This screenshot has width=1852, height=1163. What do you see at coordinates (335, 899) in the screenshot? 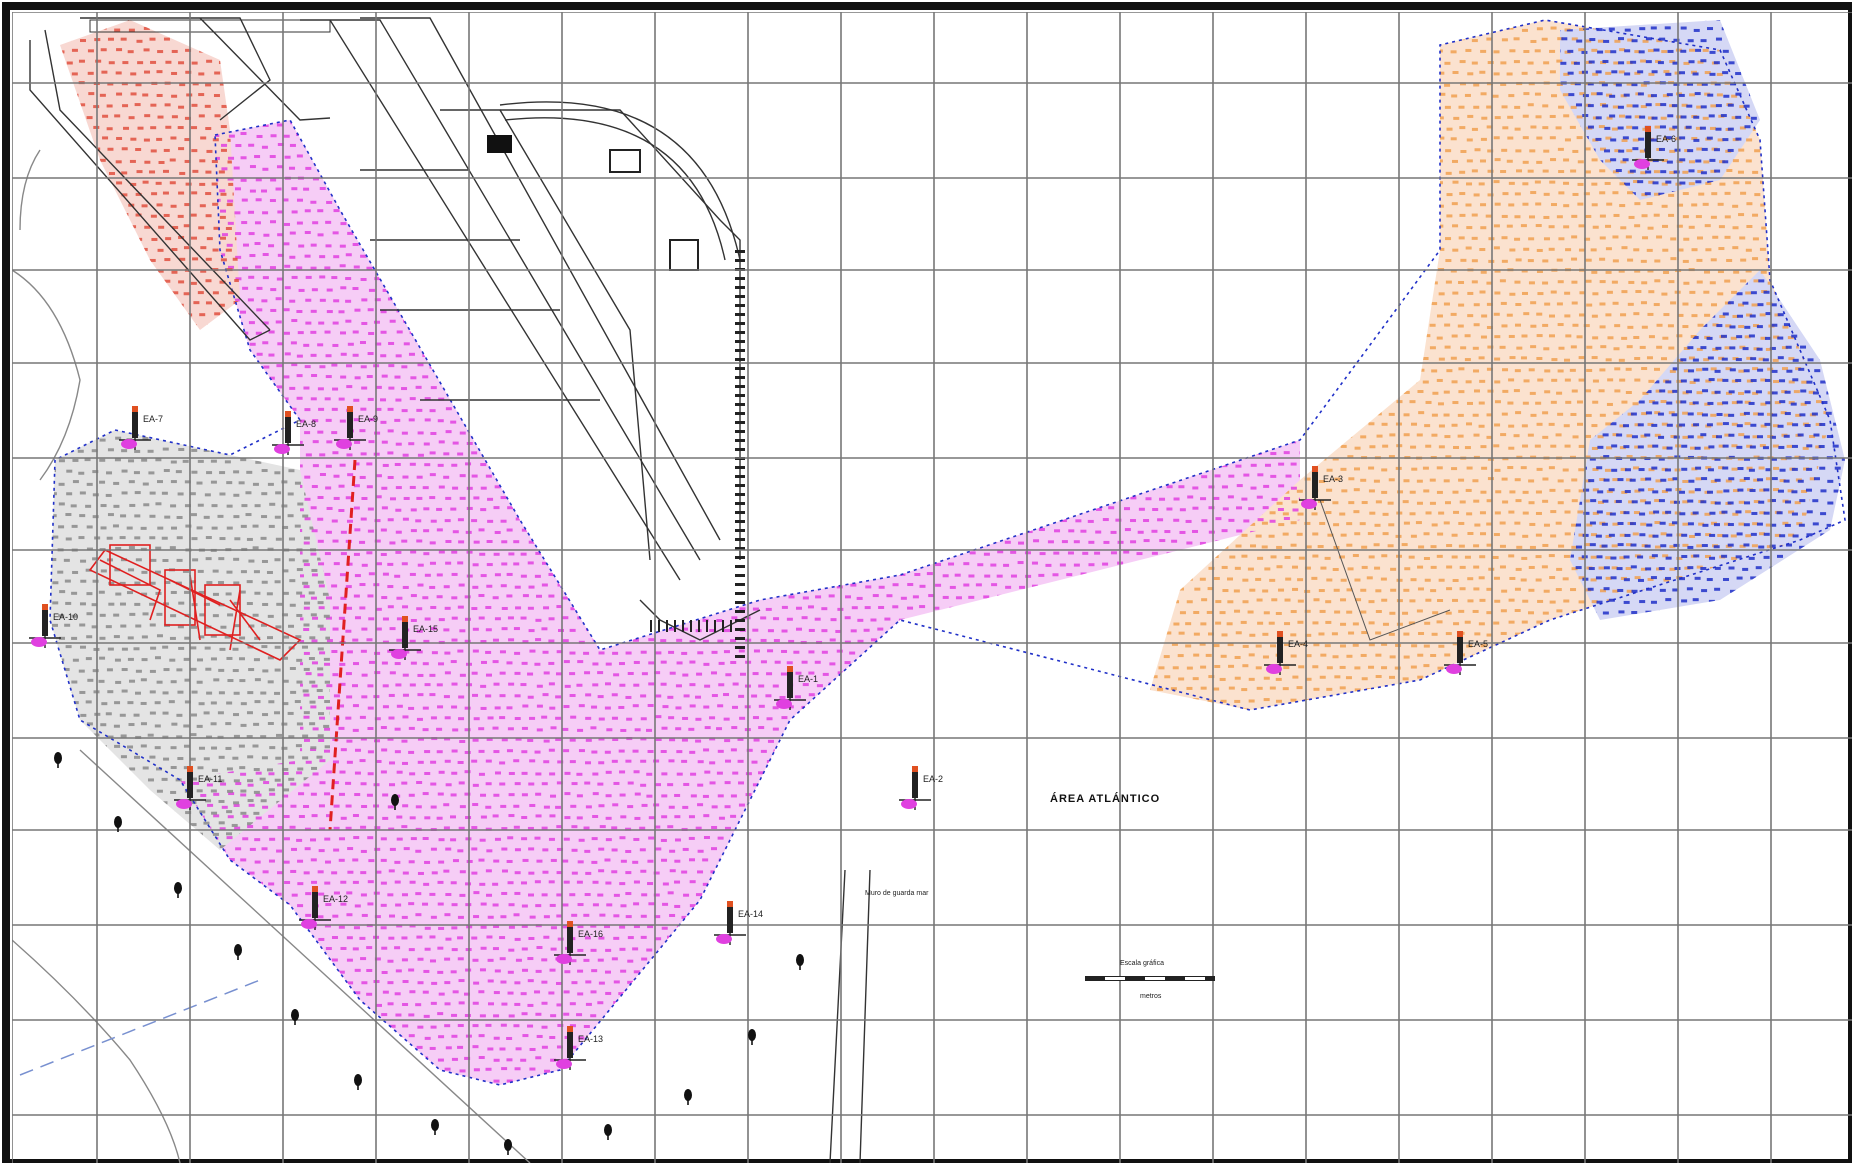
I see `station-label: EA-12` at bounding box center [335, 899].